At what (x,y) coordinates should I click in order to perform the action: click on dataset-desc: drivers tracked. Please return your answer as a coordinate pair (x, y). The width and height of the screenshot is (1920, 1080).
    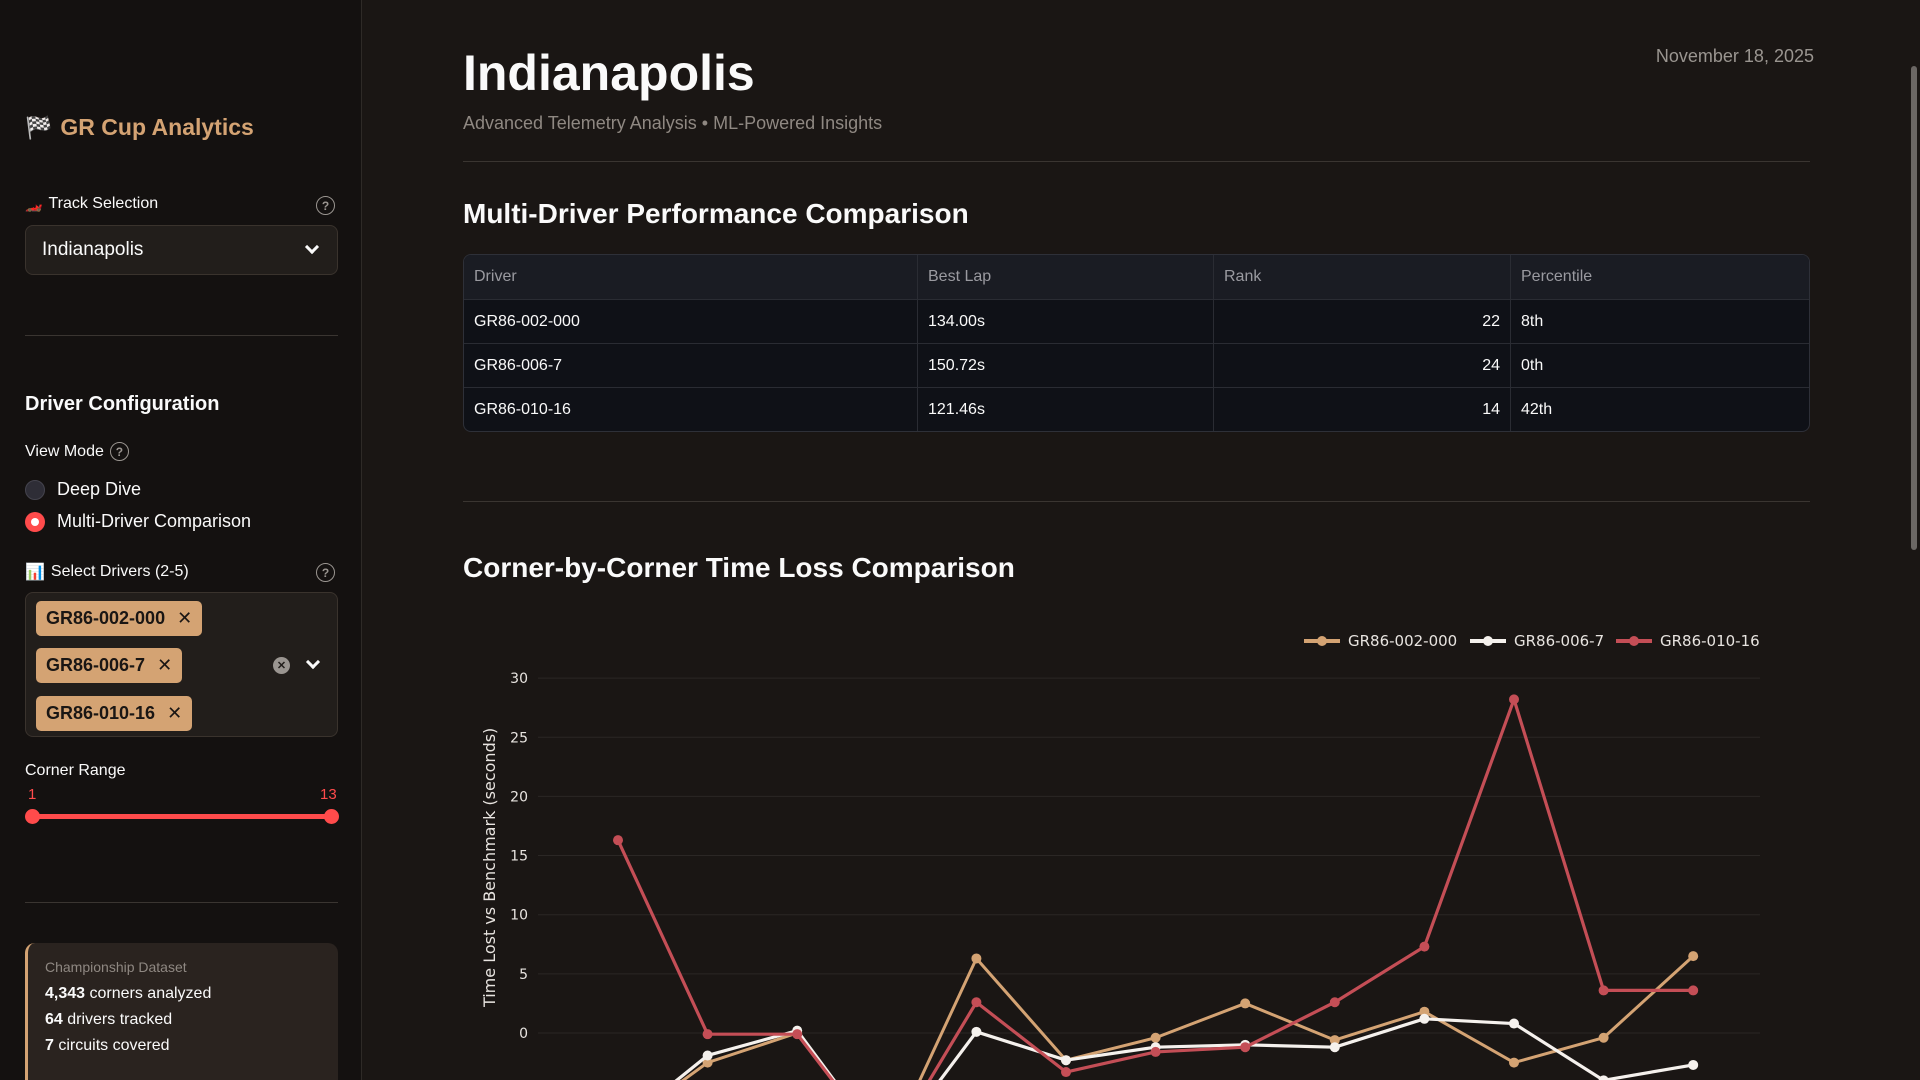
    Looking at the image, I should click on (117, 1019).